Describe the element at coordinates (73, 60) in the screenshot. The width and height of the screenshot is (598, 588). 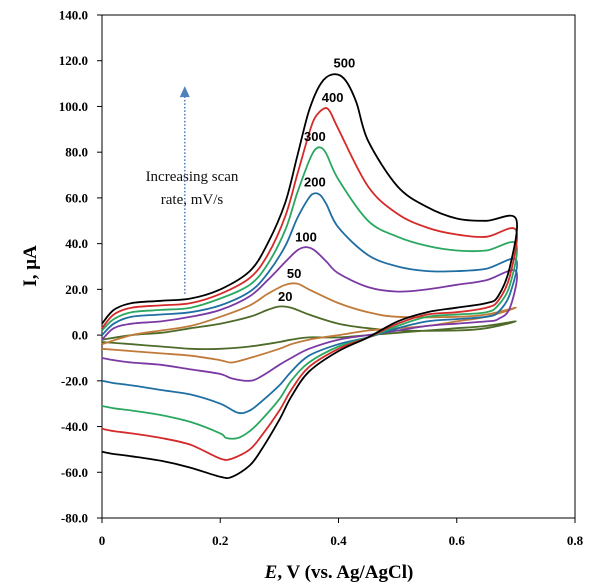
I see `y-tick-label: 120.0` at that location.